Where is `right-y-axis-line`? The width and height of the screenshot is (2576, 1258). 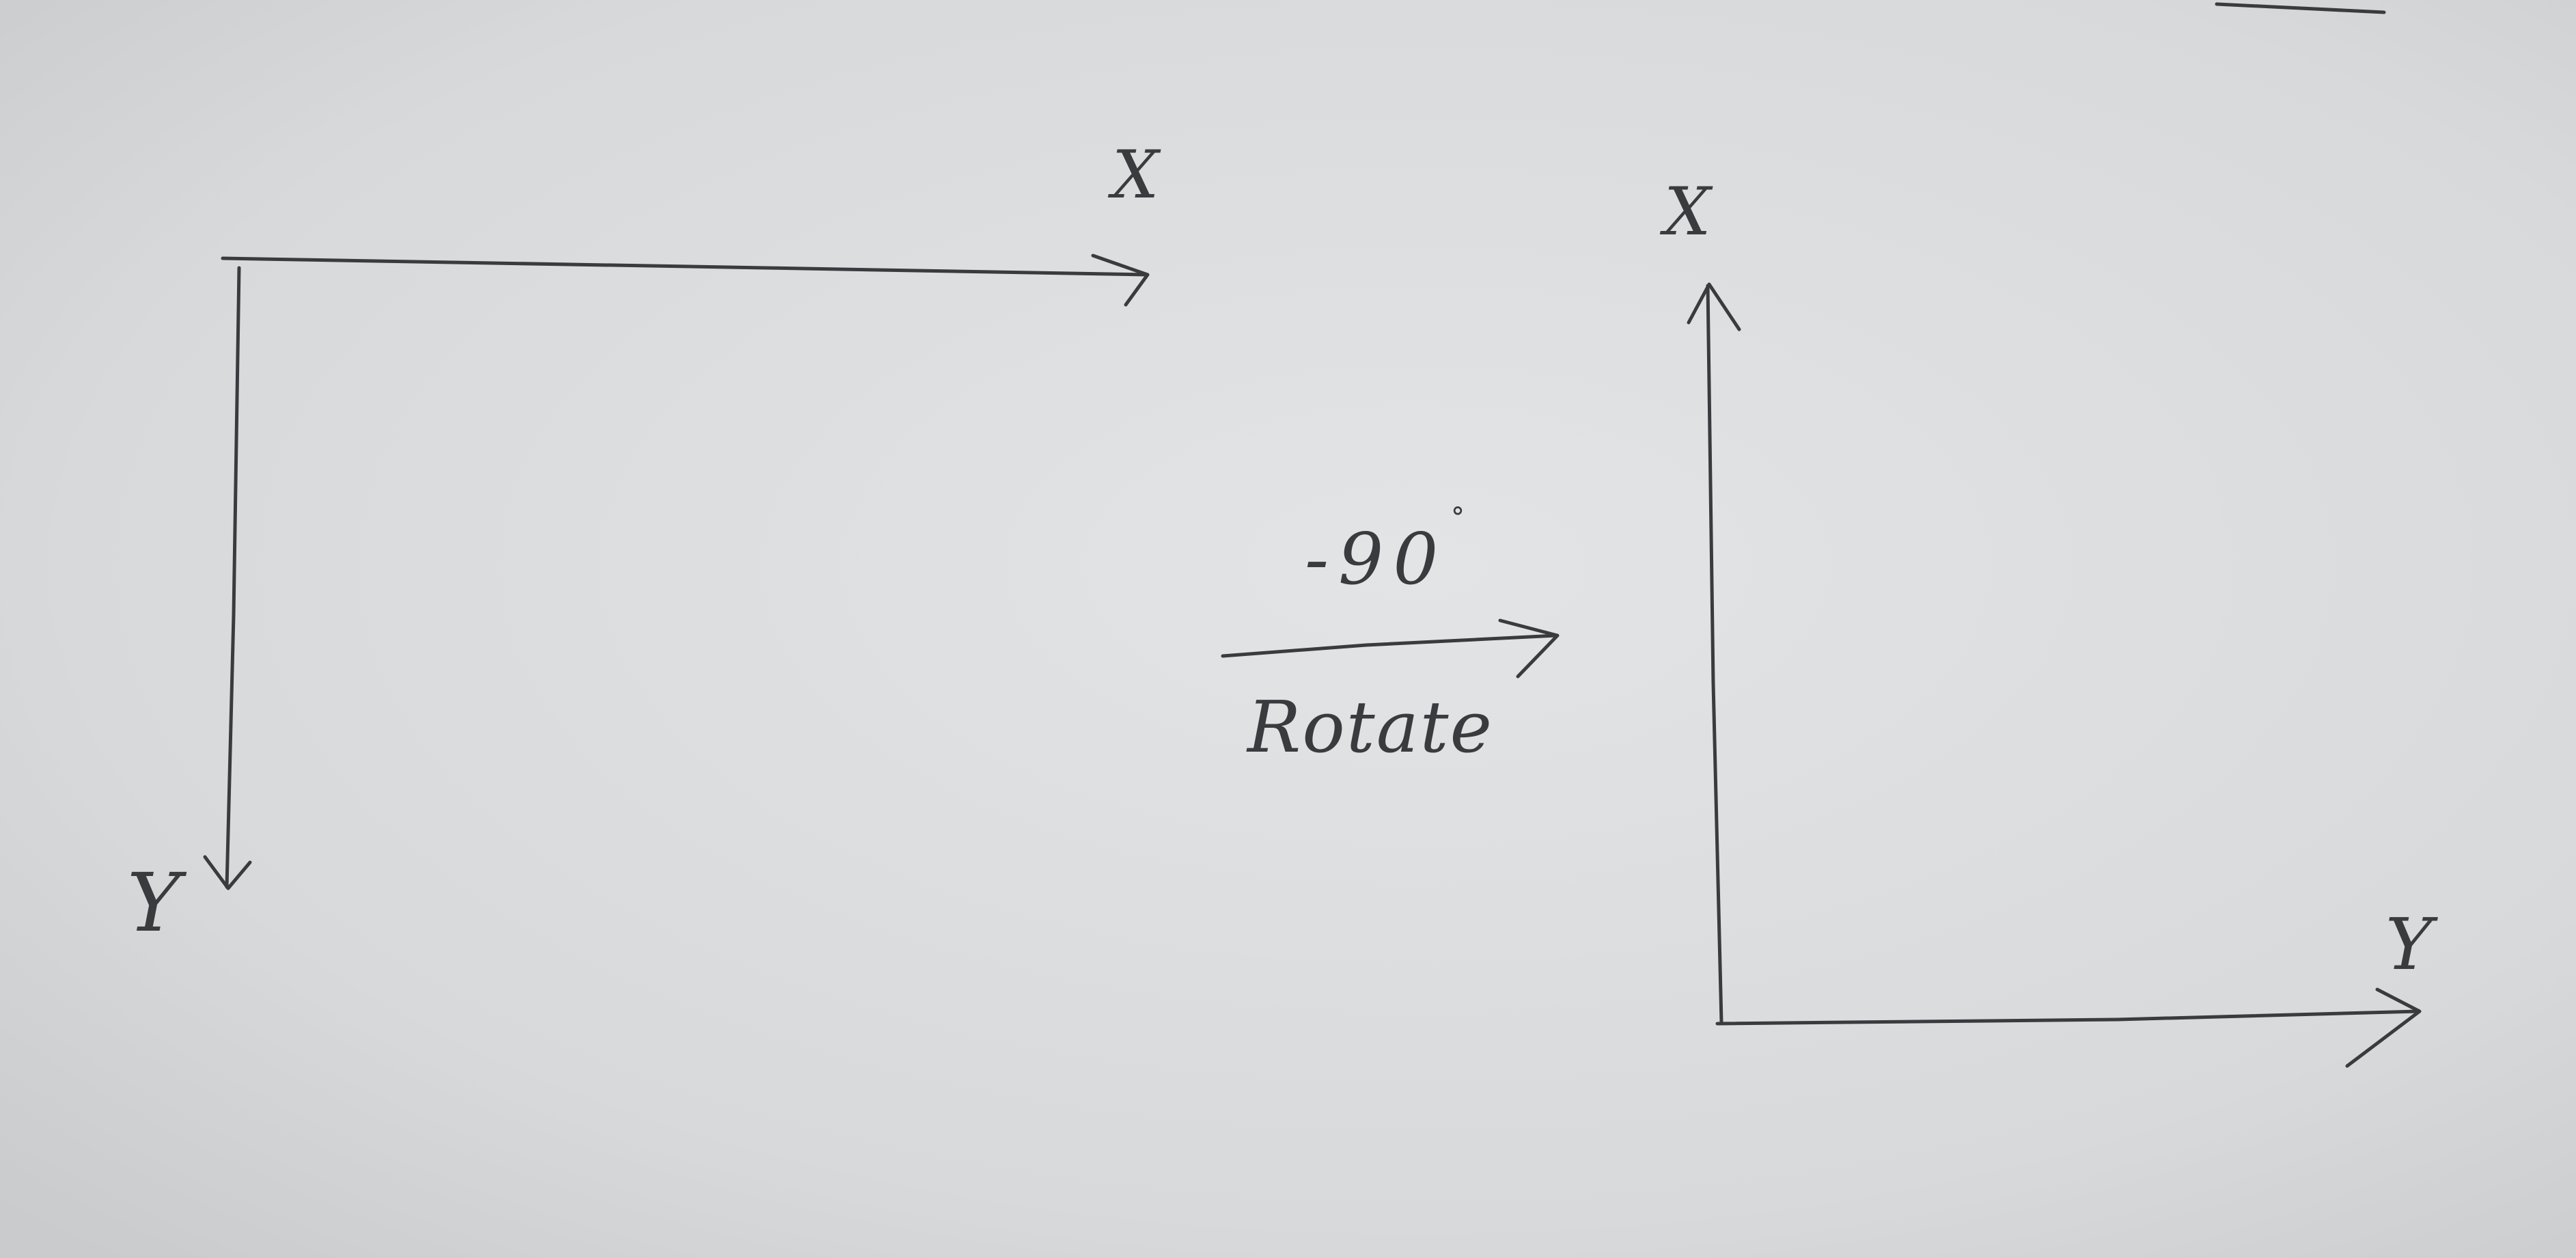
right-y-axis-line is located at coordinates (2068, 1017).